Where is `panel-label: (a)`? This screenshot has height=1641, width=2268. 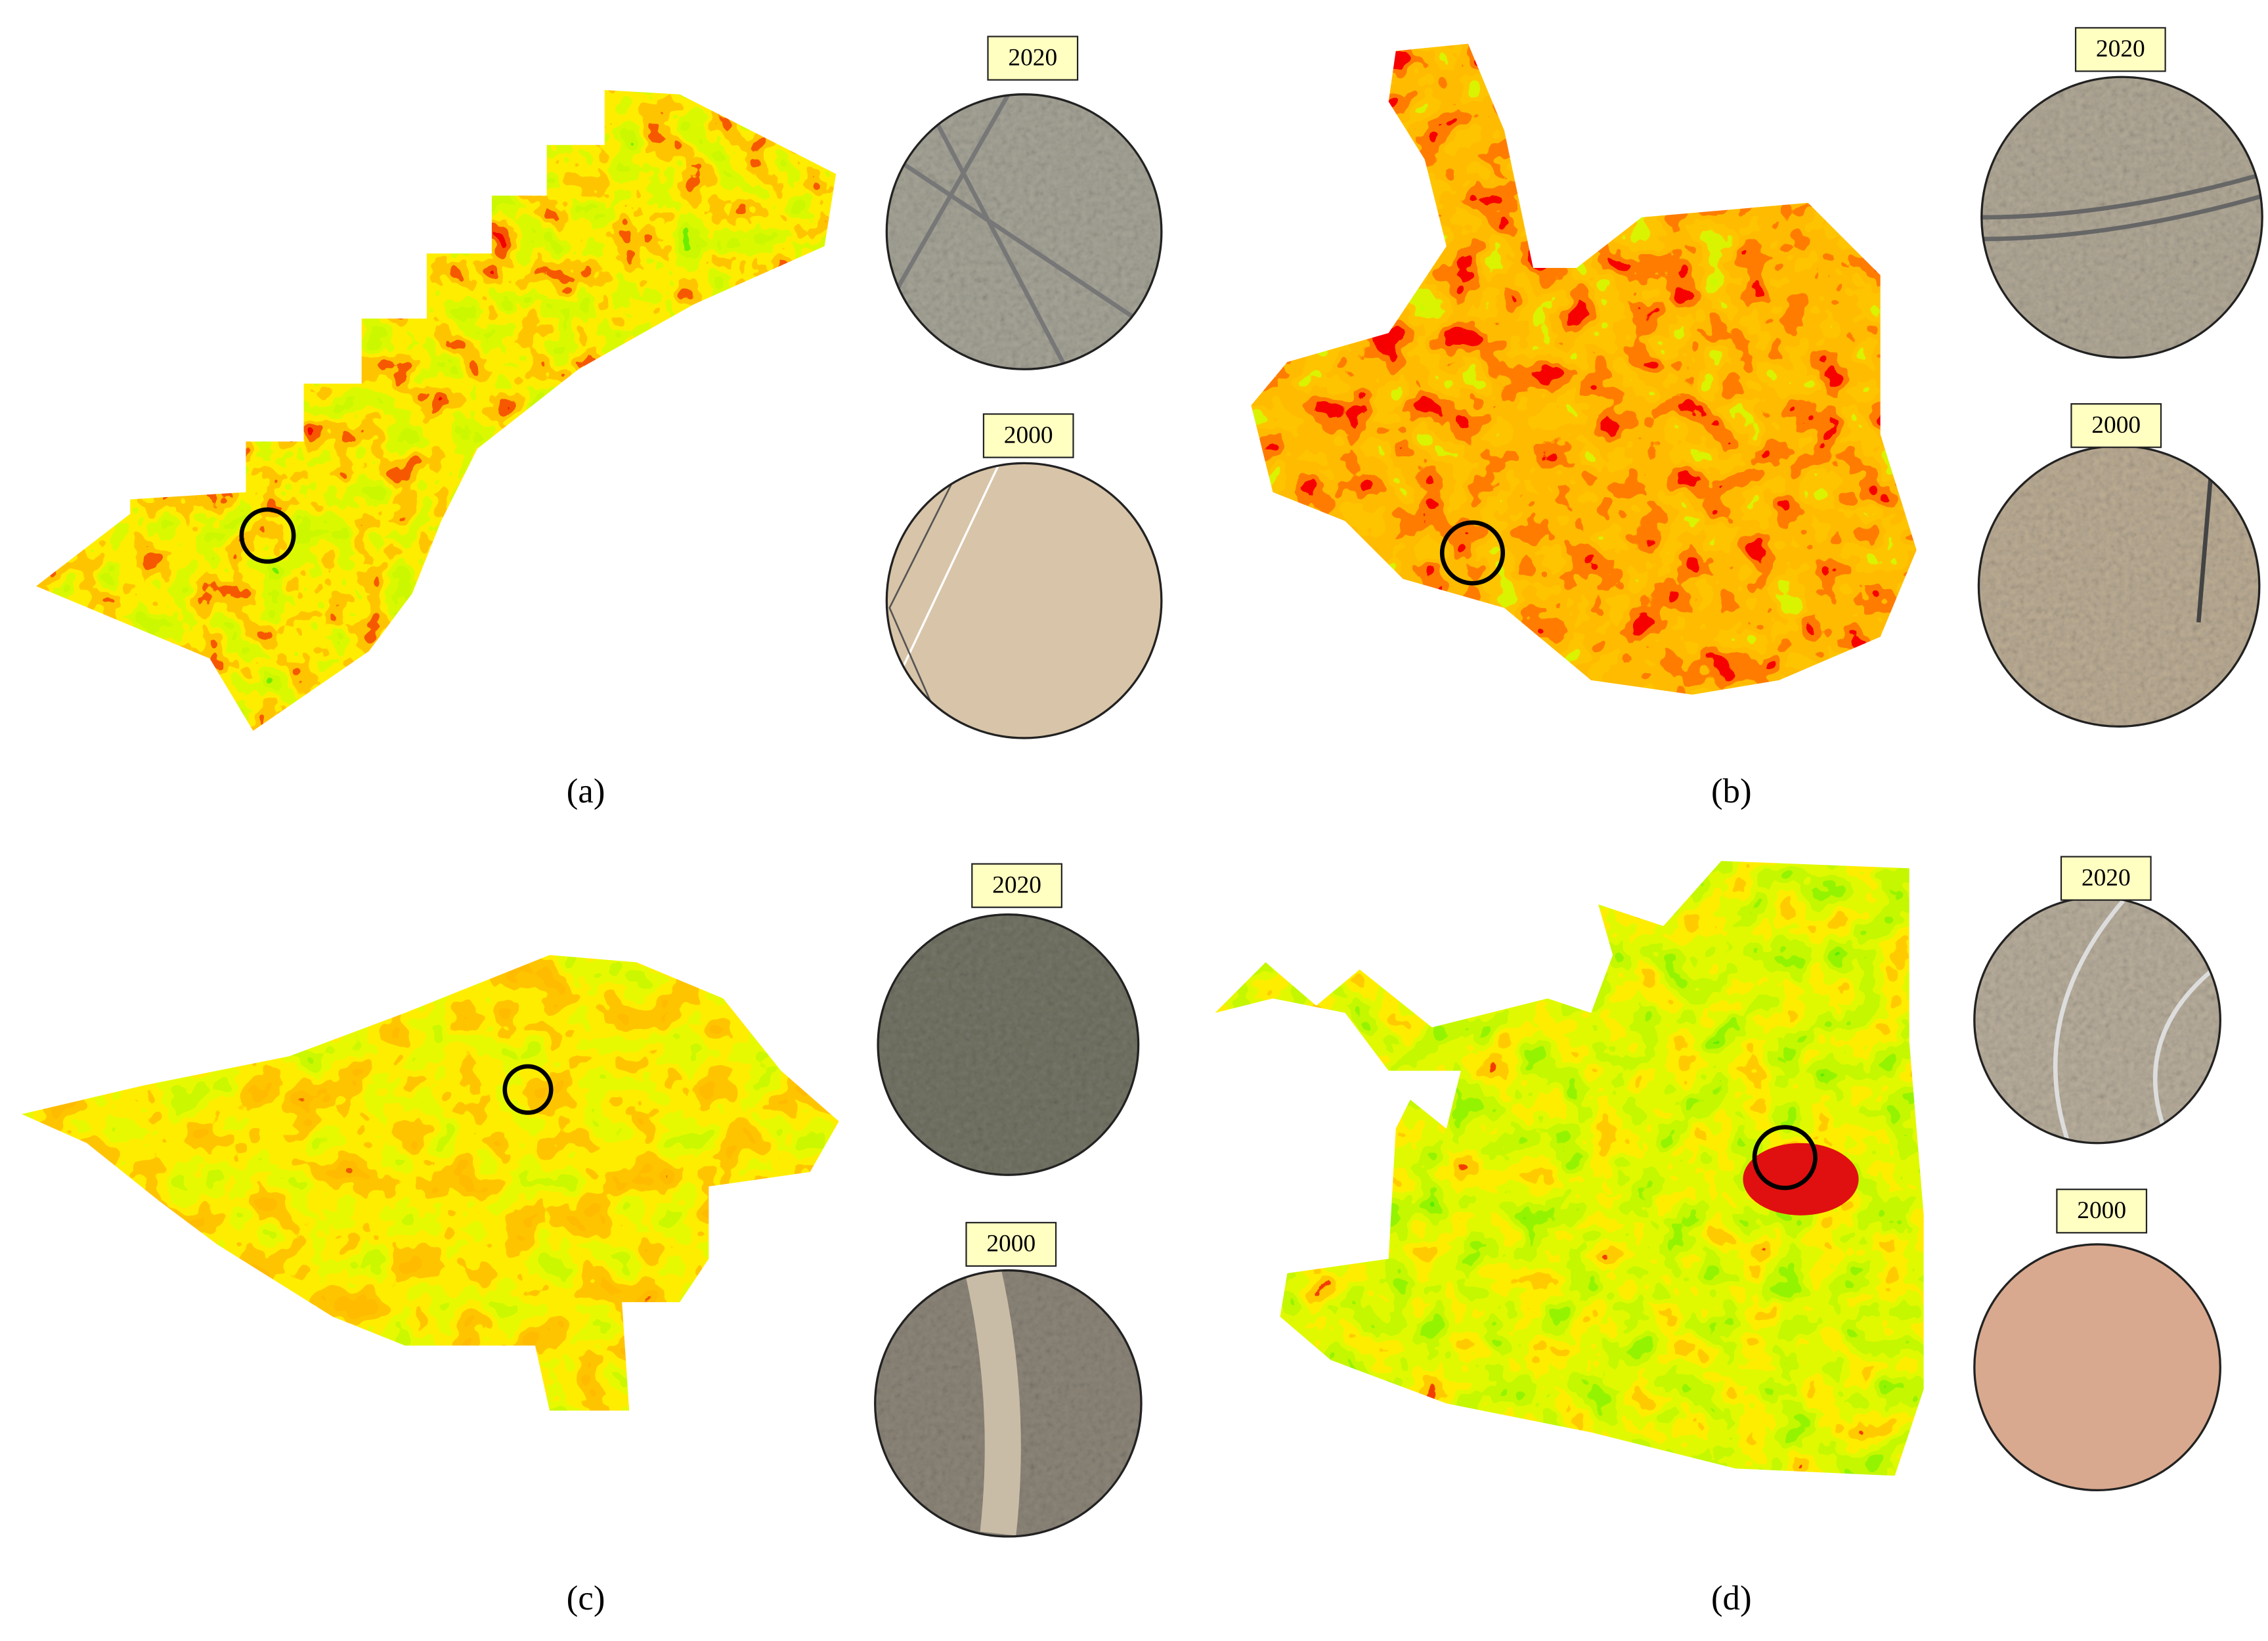 panel-label: (a) is located at coordinates (586, 791).